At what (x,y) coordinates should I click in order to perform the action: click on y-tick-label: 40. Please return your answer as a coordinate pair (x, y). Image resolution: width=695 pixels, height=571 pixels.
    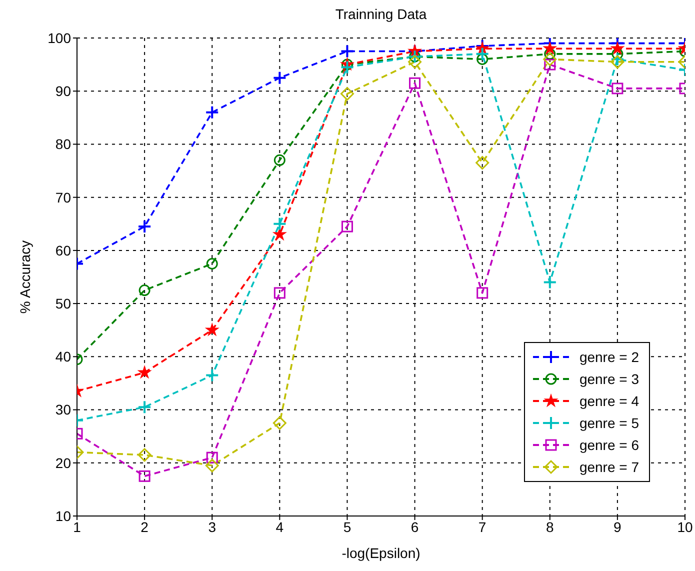
    Looking at the image, I should click on (63, 356).